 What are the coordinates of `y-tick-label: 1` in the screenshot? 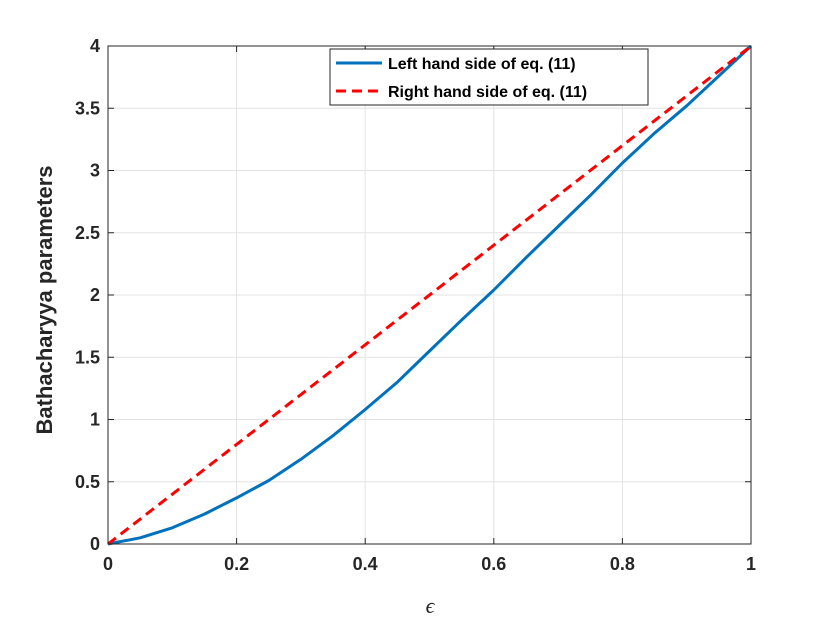 It's located at (95, 420).